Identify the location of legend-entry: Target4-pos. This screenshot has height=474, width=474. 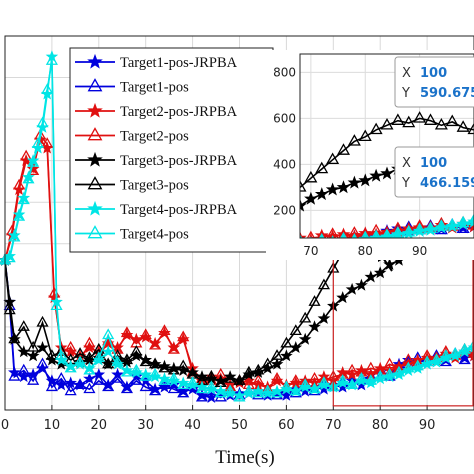
(132, 234).